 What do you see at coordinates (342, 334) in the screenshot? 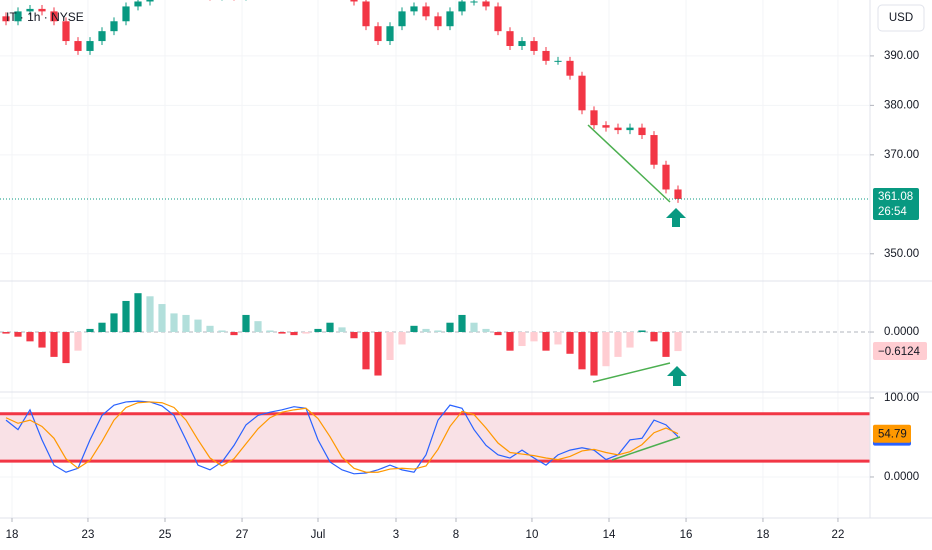
I see `histogram-pane` at bounding box center [342, 334].